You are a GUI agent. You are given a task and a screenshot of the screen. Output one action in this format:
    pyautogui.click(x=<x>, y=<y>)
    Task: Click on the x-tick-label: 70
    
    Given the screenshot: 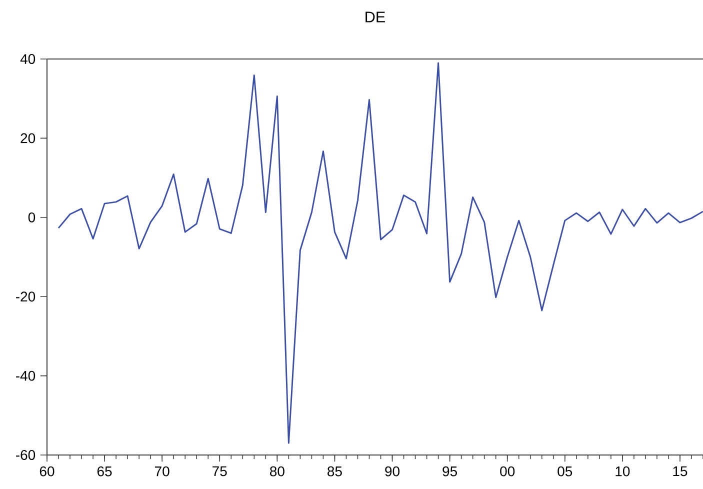 What is the action you would take?
    pyautogui.click(x=162, y=471)
    